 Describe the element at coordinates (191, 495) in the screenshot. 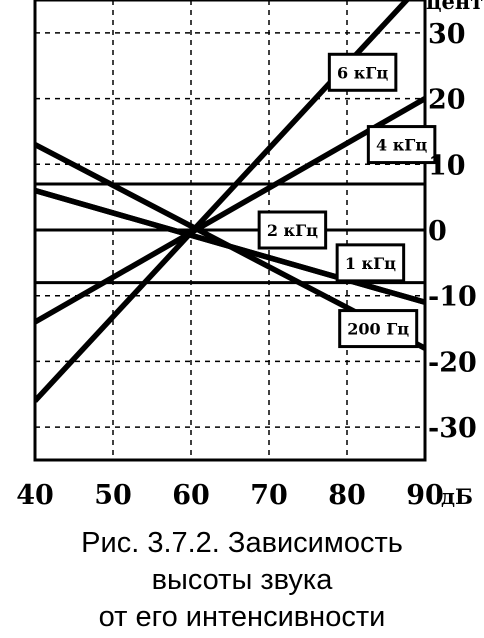

I see `x-tick-label-60: 60` at that location.